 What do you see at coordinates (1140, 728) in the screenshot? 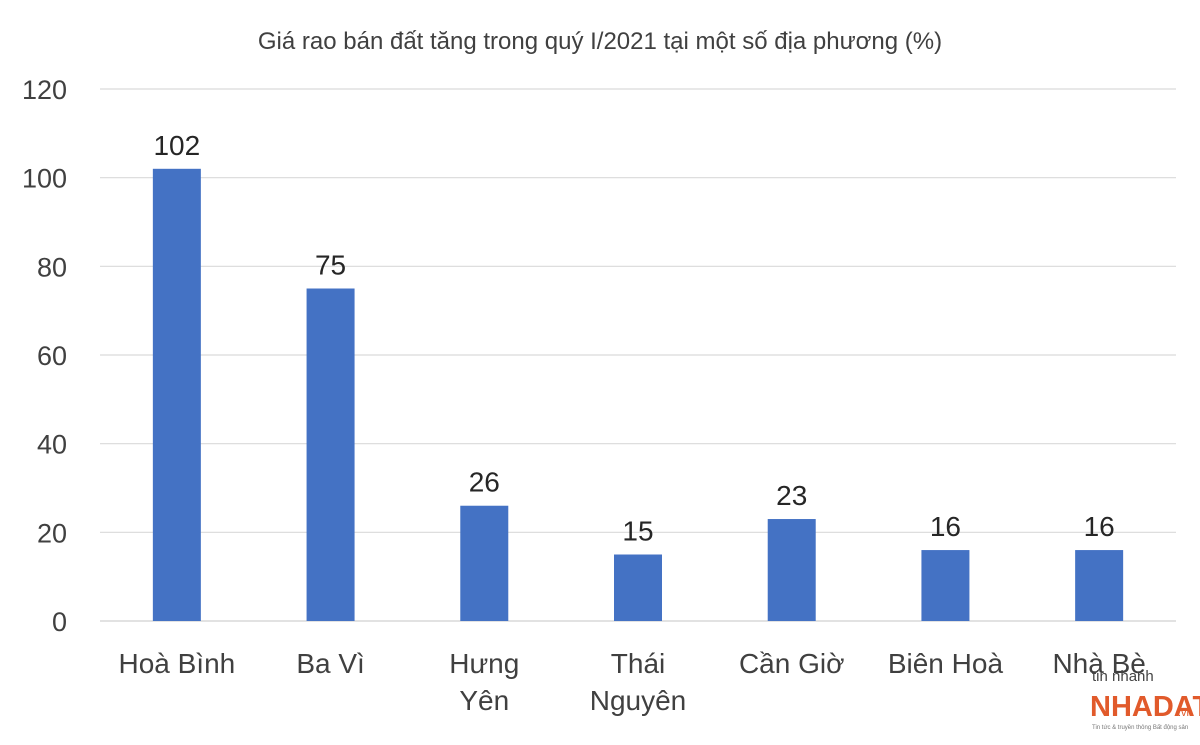
I see `watermark-tagline: Tin tức & truyền thông Bất động sản` at bounding box center [1140, 728].